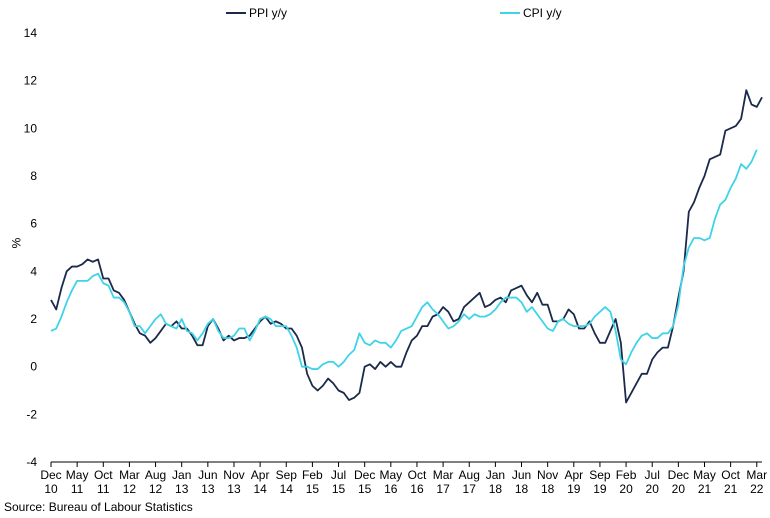 Image resolution: width=770 pixels, height=518 pixels. What do you see at coordinates (33, 319) in the screenshot?
I see `y-tick-label: 2` at bounding box center [33, 319].